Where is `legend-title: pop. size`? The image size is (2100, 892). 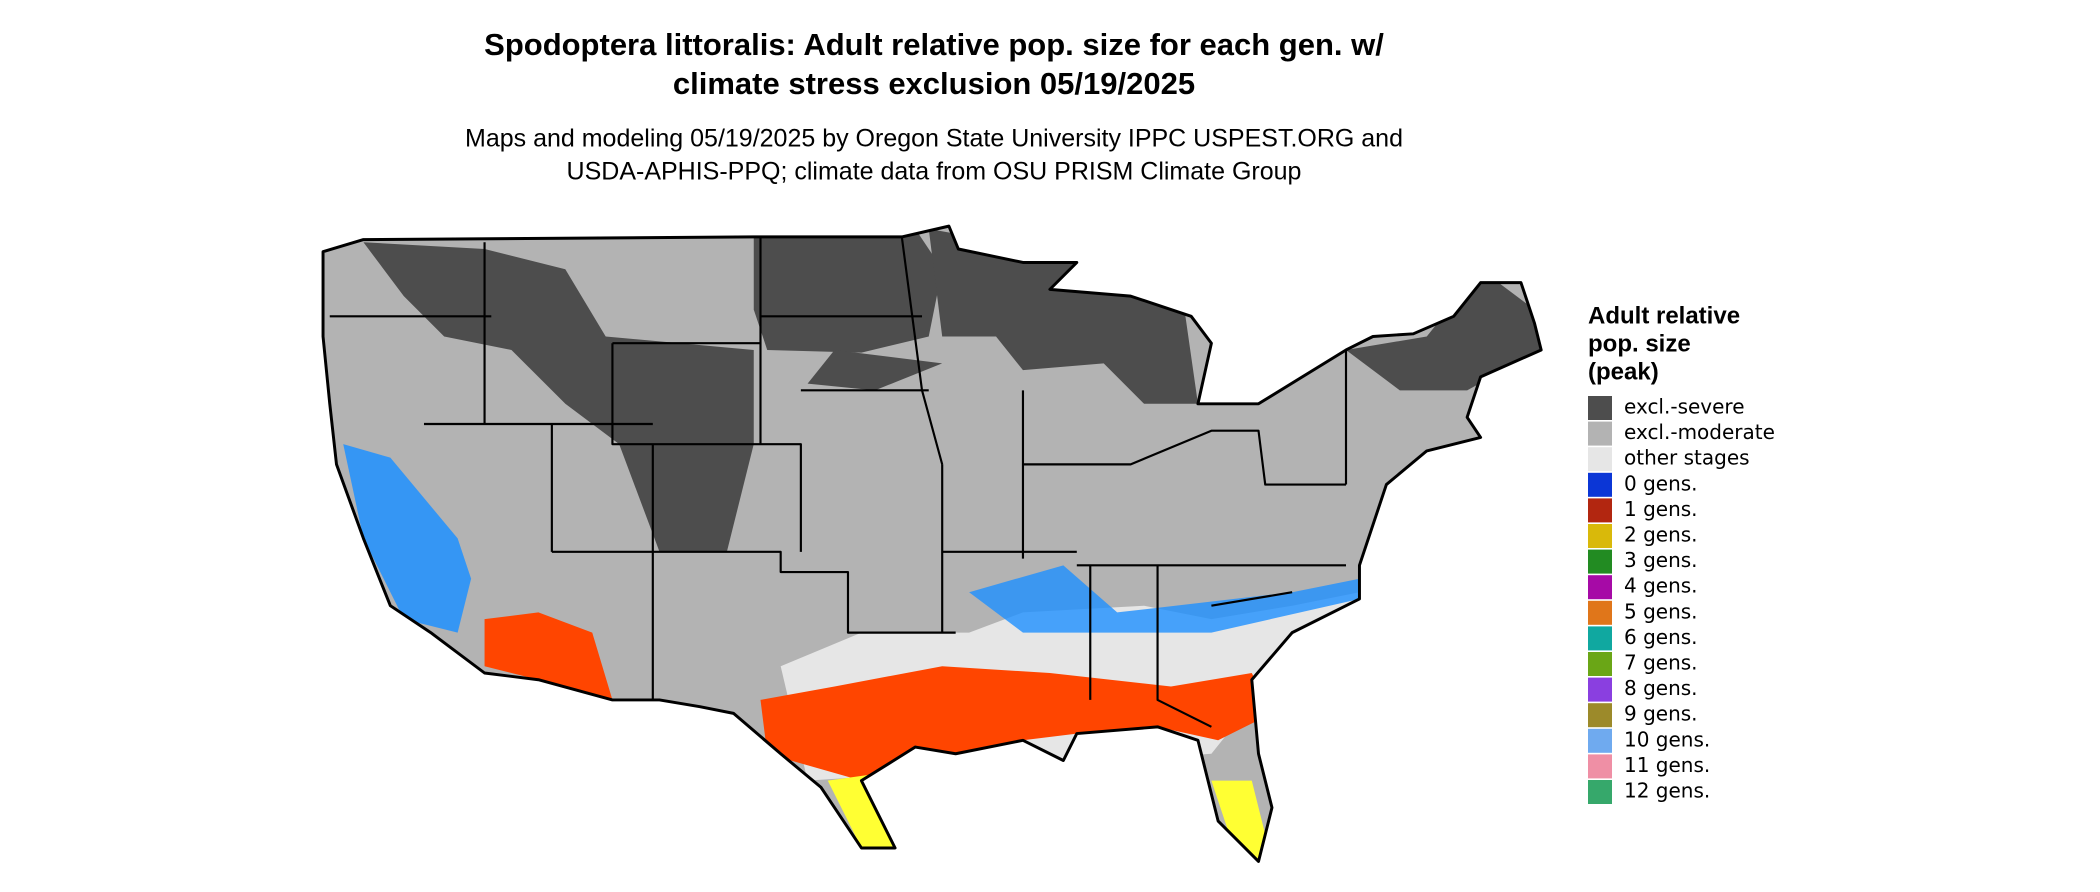
legend-title: pop. size is located at coordinates (1639, 343).